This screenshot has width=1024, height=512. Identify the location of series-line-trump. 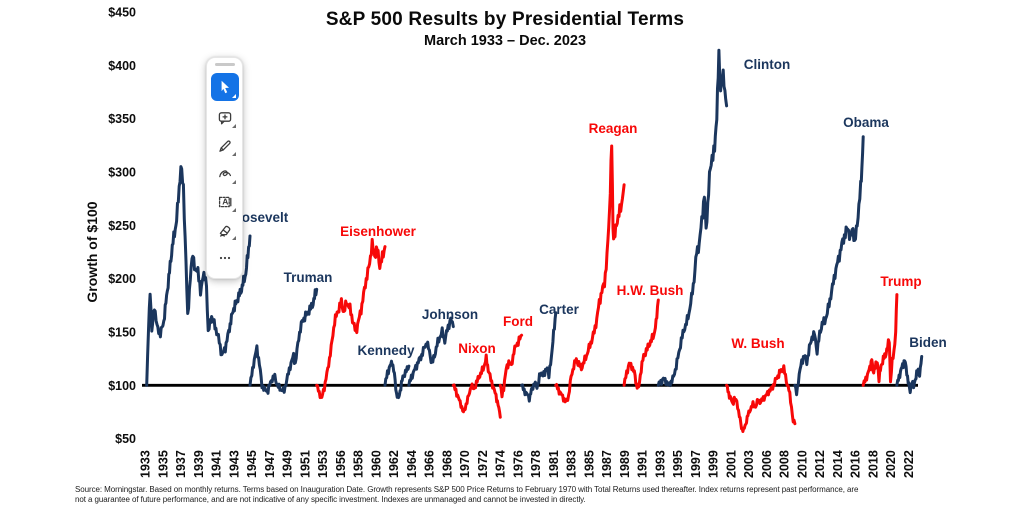
(880, 340).